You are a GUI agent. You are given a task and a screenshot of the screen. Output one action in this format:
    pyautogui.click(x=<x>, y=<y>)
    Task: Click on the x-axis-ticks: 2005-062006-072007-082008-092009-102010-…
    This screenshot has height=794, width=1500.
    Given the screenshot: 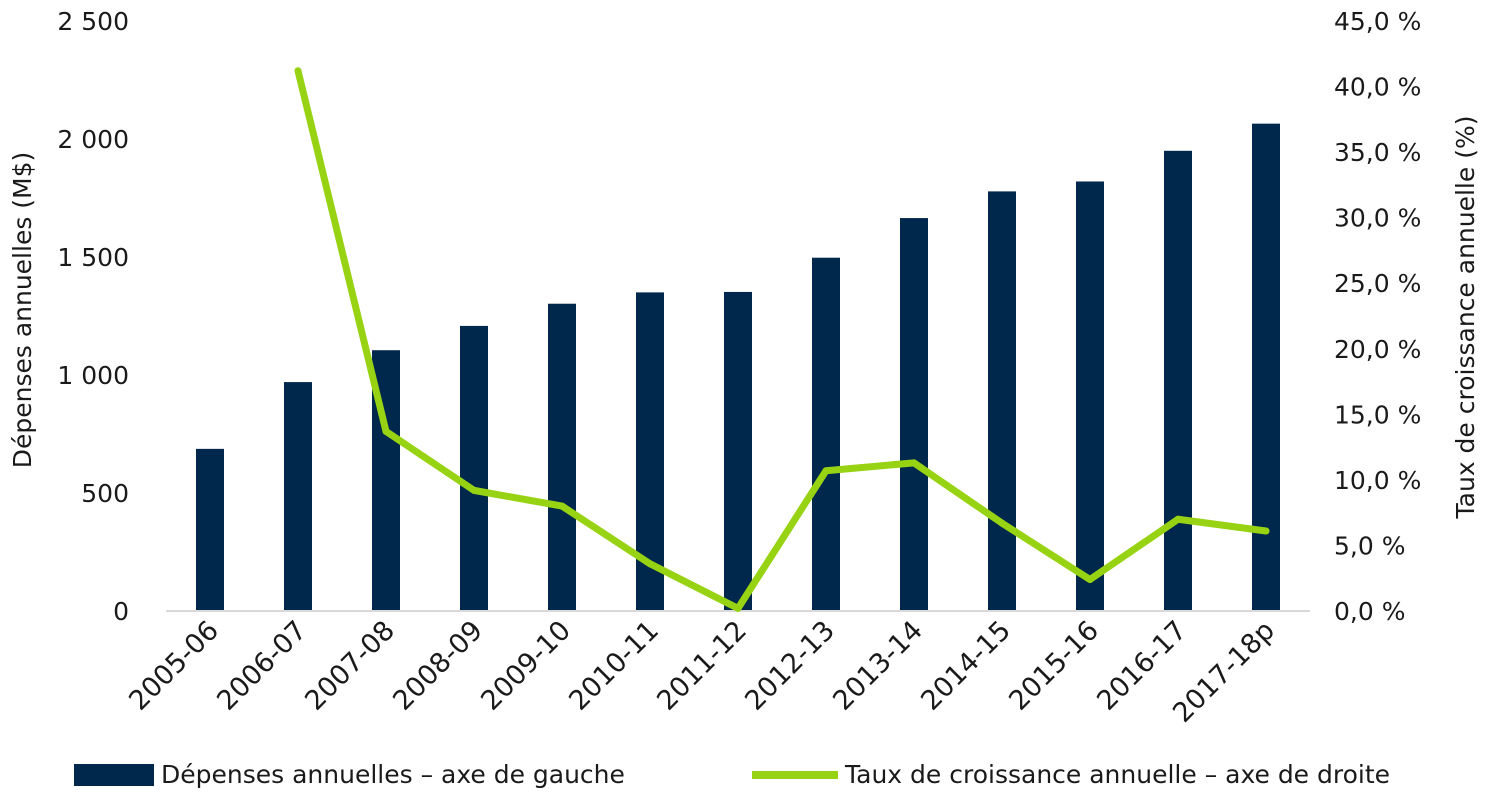 What is the action you would take?
    pyautogui.click(x=702, y=672)
    